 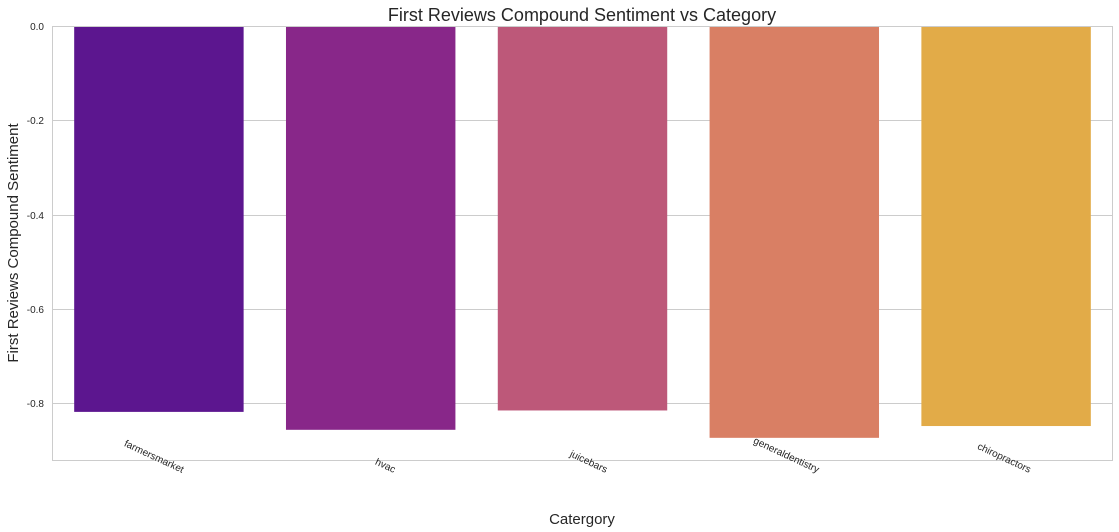 What do you see at coordinates (794, 232) in the screenshot?
I see `bar-generaldentistry` at bounding box center [794, 232].